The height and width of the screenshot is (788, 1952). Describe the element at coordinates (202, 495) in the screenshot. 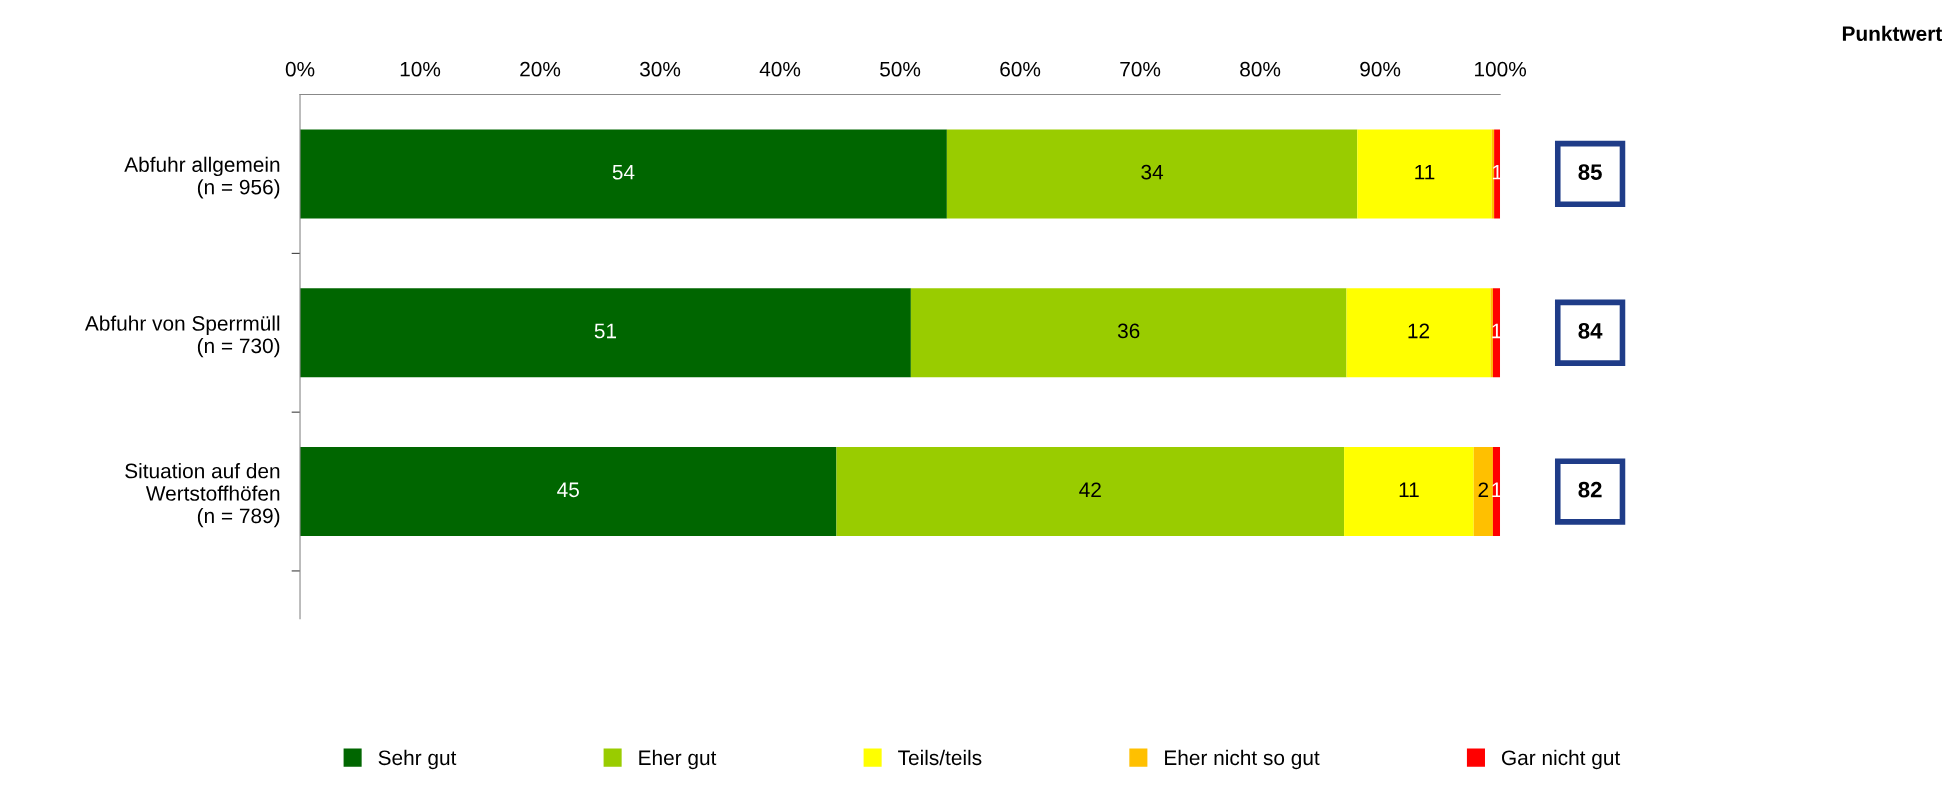

I see `y-tick-label: Situation auf den Wertstoffhöfen (n = 789)` at that location.